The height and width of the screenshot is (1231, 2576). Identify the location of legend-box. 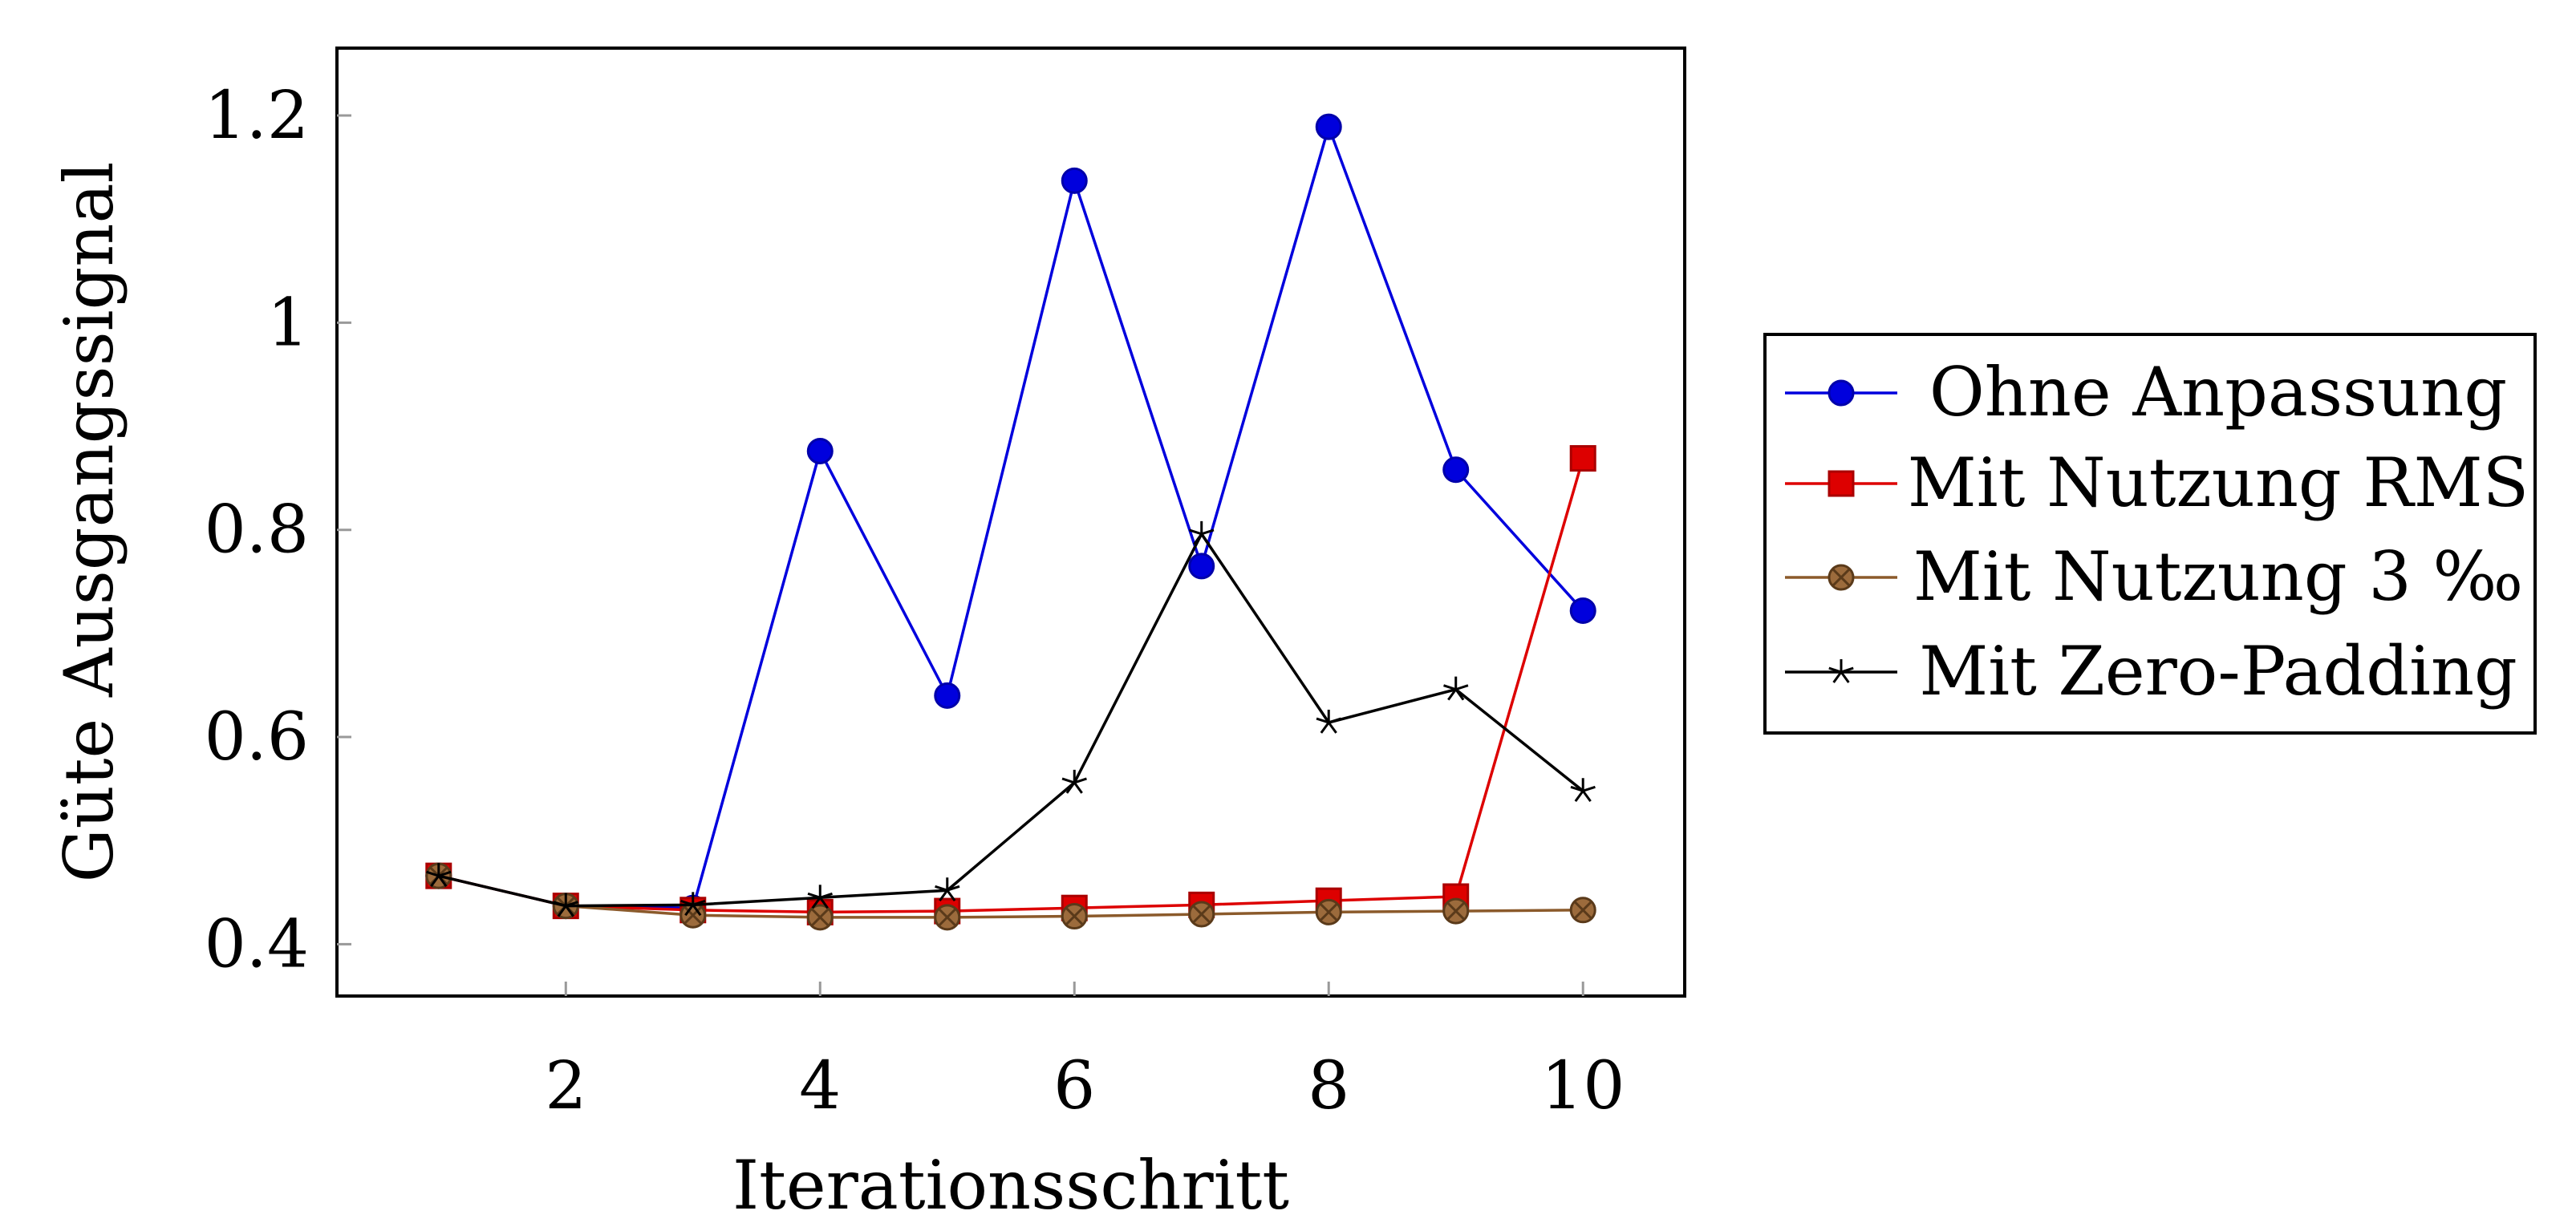
(2150, 534).